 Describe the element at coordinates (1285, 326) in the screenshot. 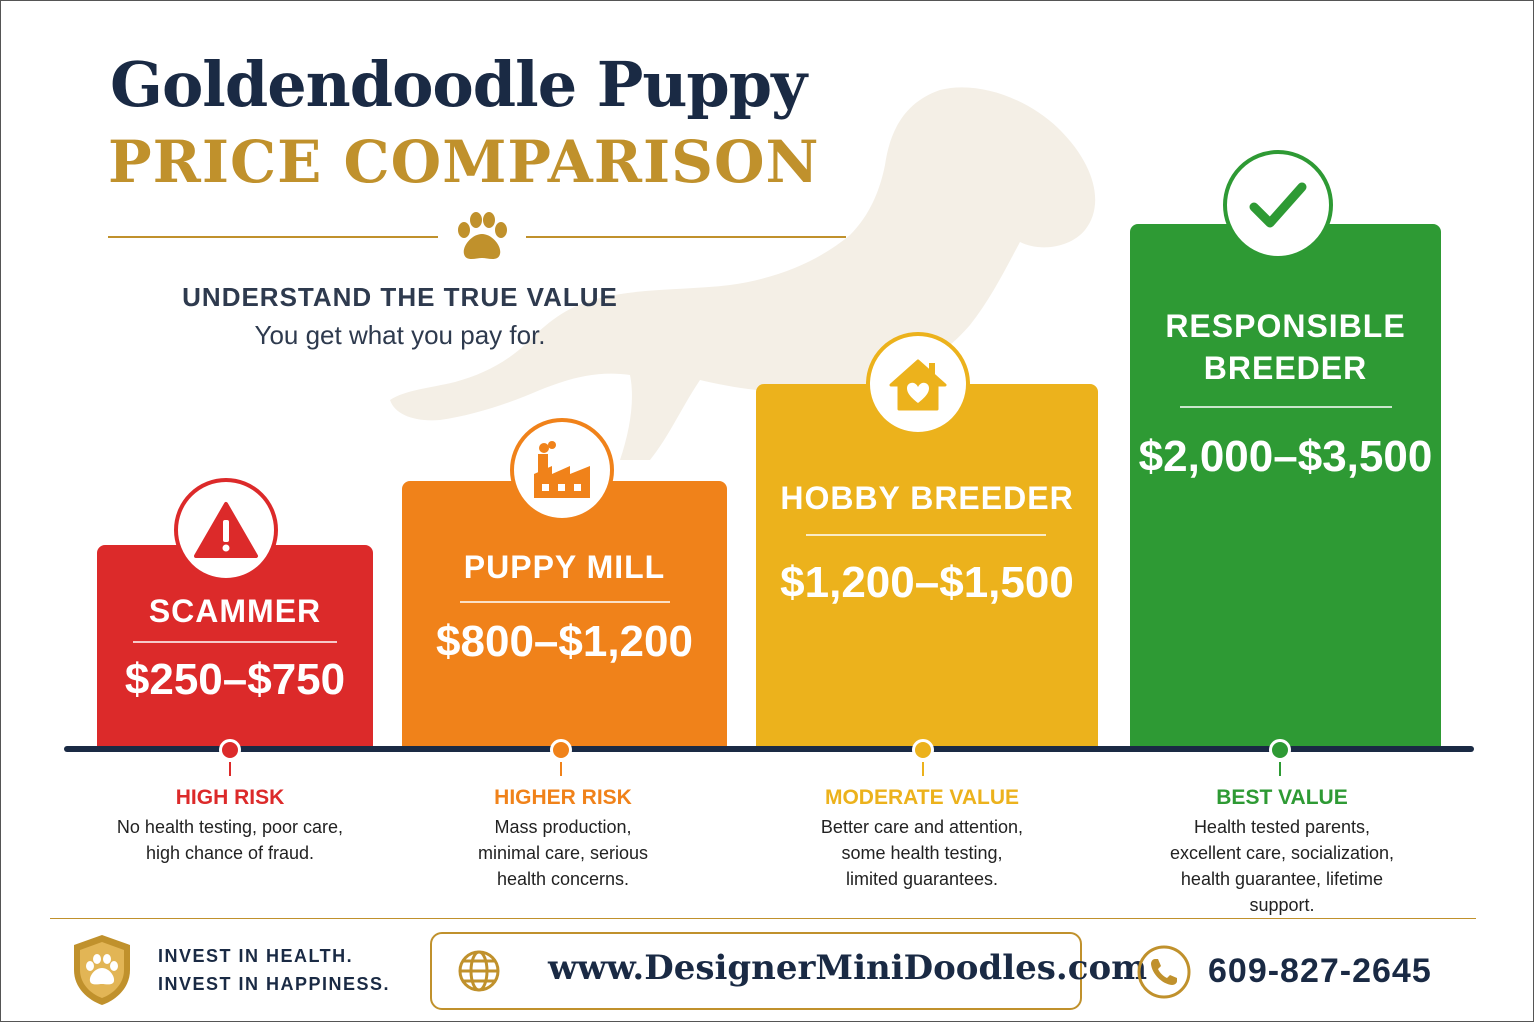

I see `bar-responsible-breeder-label: RESPONSIBLE` at that location.